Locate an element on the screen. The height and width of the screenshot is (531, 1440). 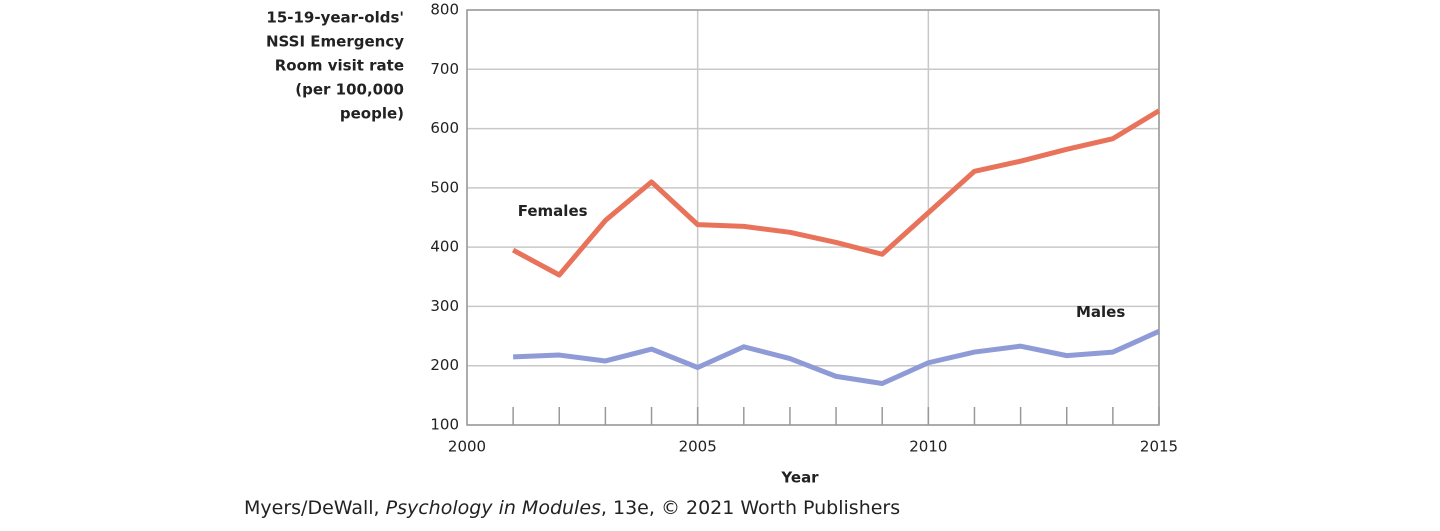
y-tick-label: 800 is located at coordinates (444, 10).